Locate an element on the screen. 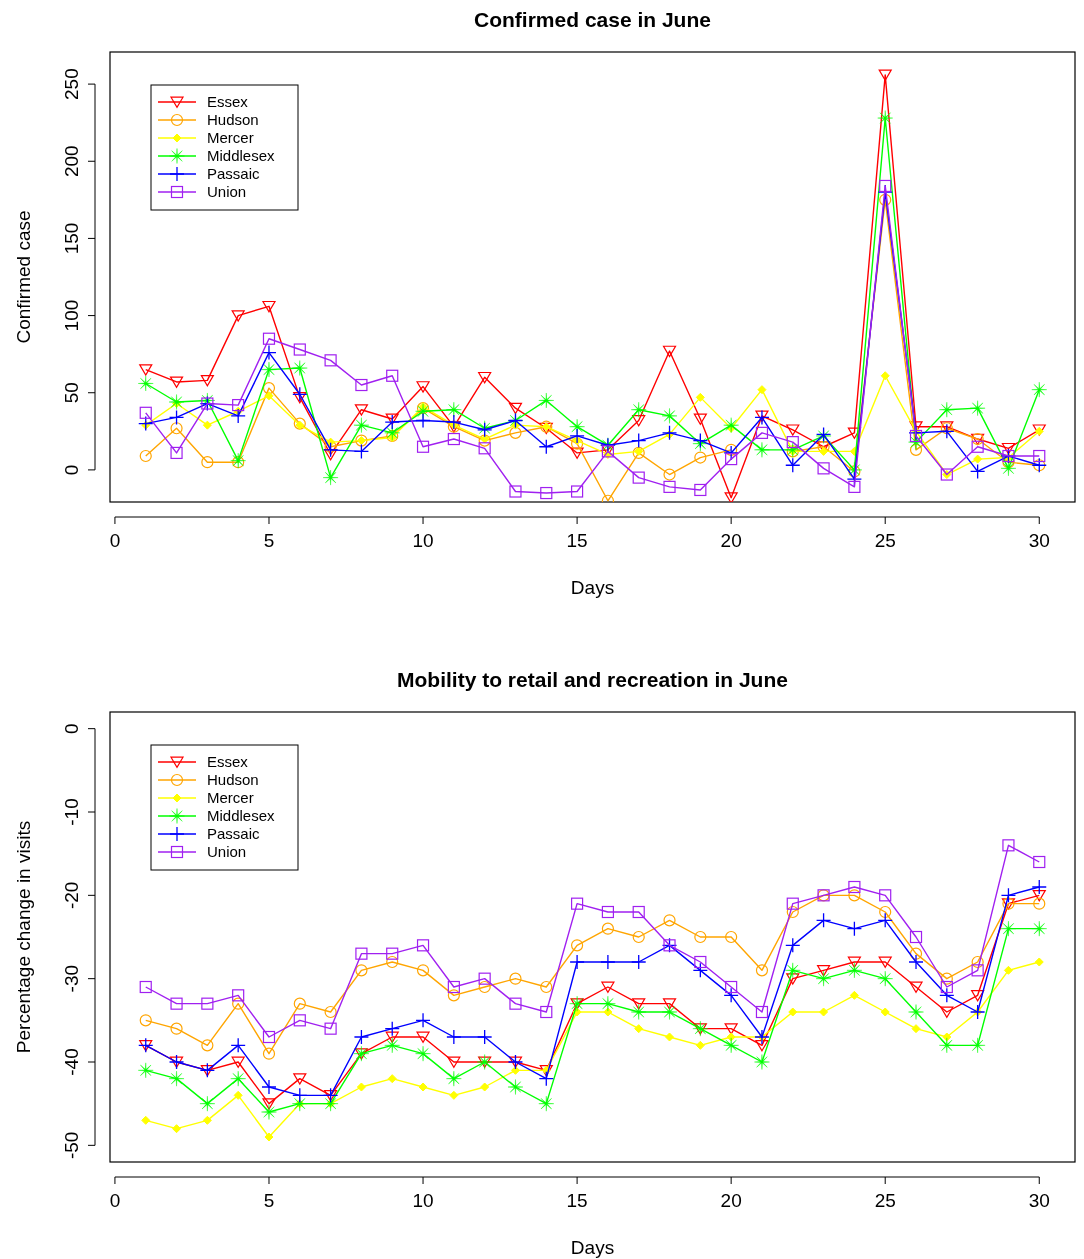 This screenshot has height=1259, width=1084. y-tick-label: 150 is located at coordinates (71, 238).